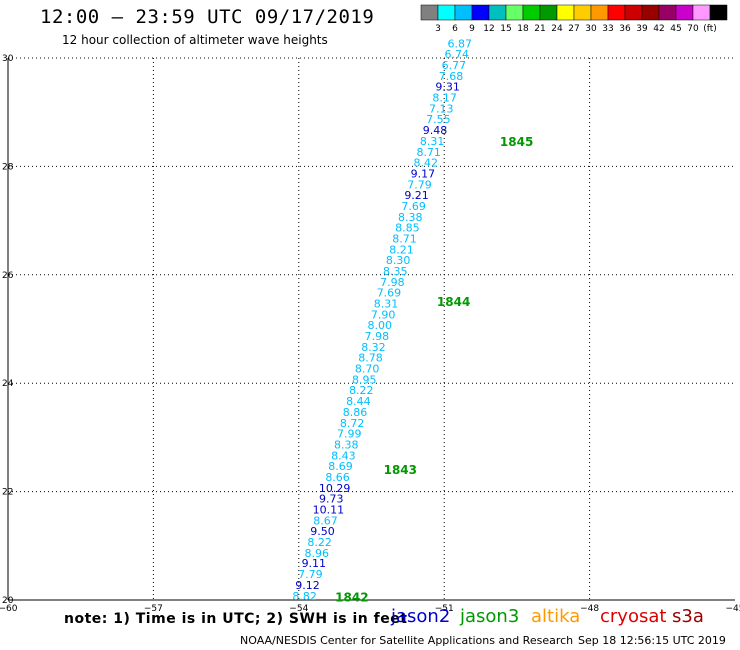 The width and height of the screenshot is (740, 650). Describe the element at coordinates (625, 29) in the screenshot. I see `colorbar-label: 36` at that location.